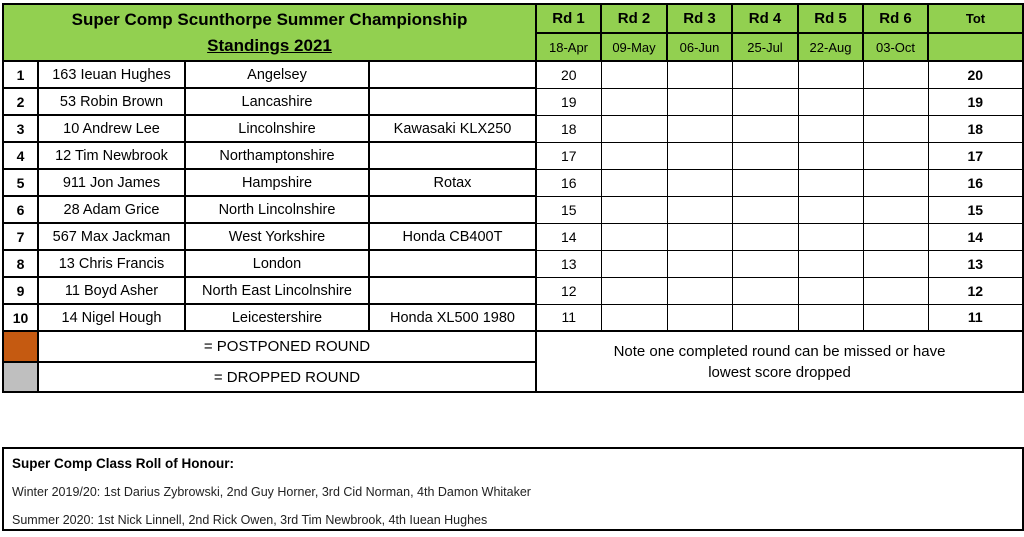 This screenshot has width=1024, height=537. What do you see at coordinates (779, 372) in the screenshot?
I see `note-line-2: lowest score dropped` at bounding box center [779, 372].